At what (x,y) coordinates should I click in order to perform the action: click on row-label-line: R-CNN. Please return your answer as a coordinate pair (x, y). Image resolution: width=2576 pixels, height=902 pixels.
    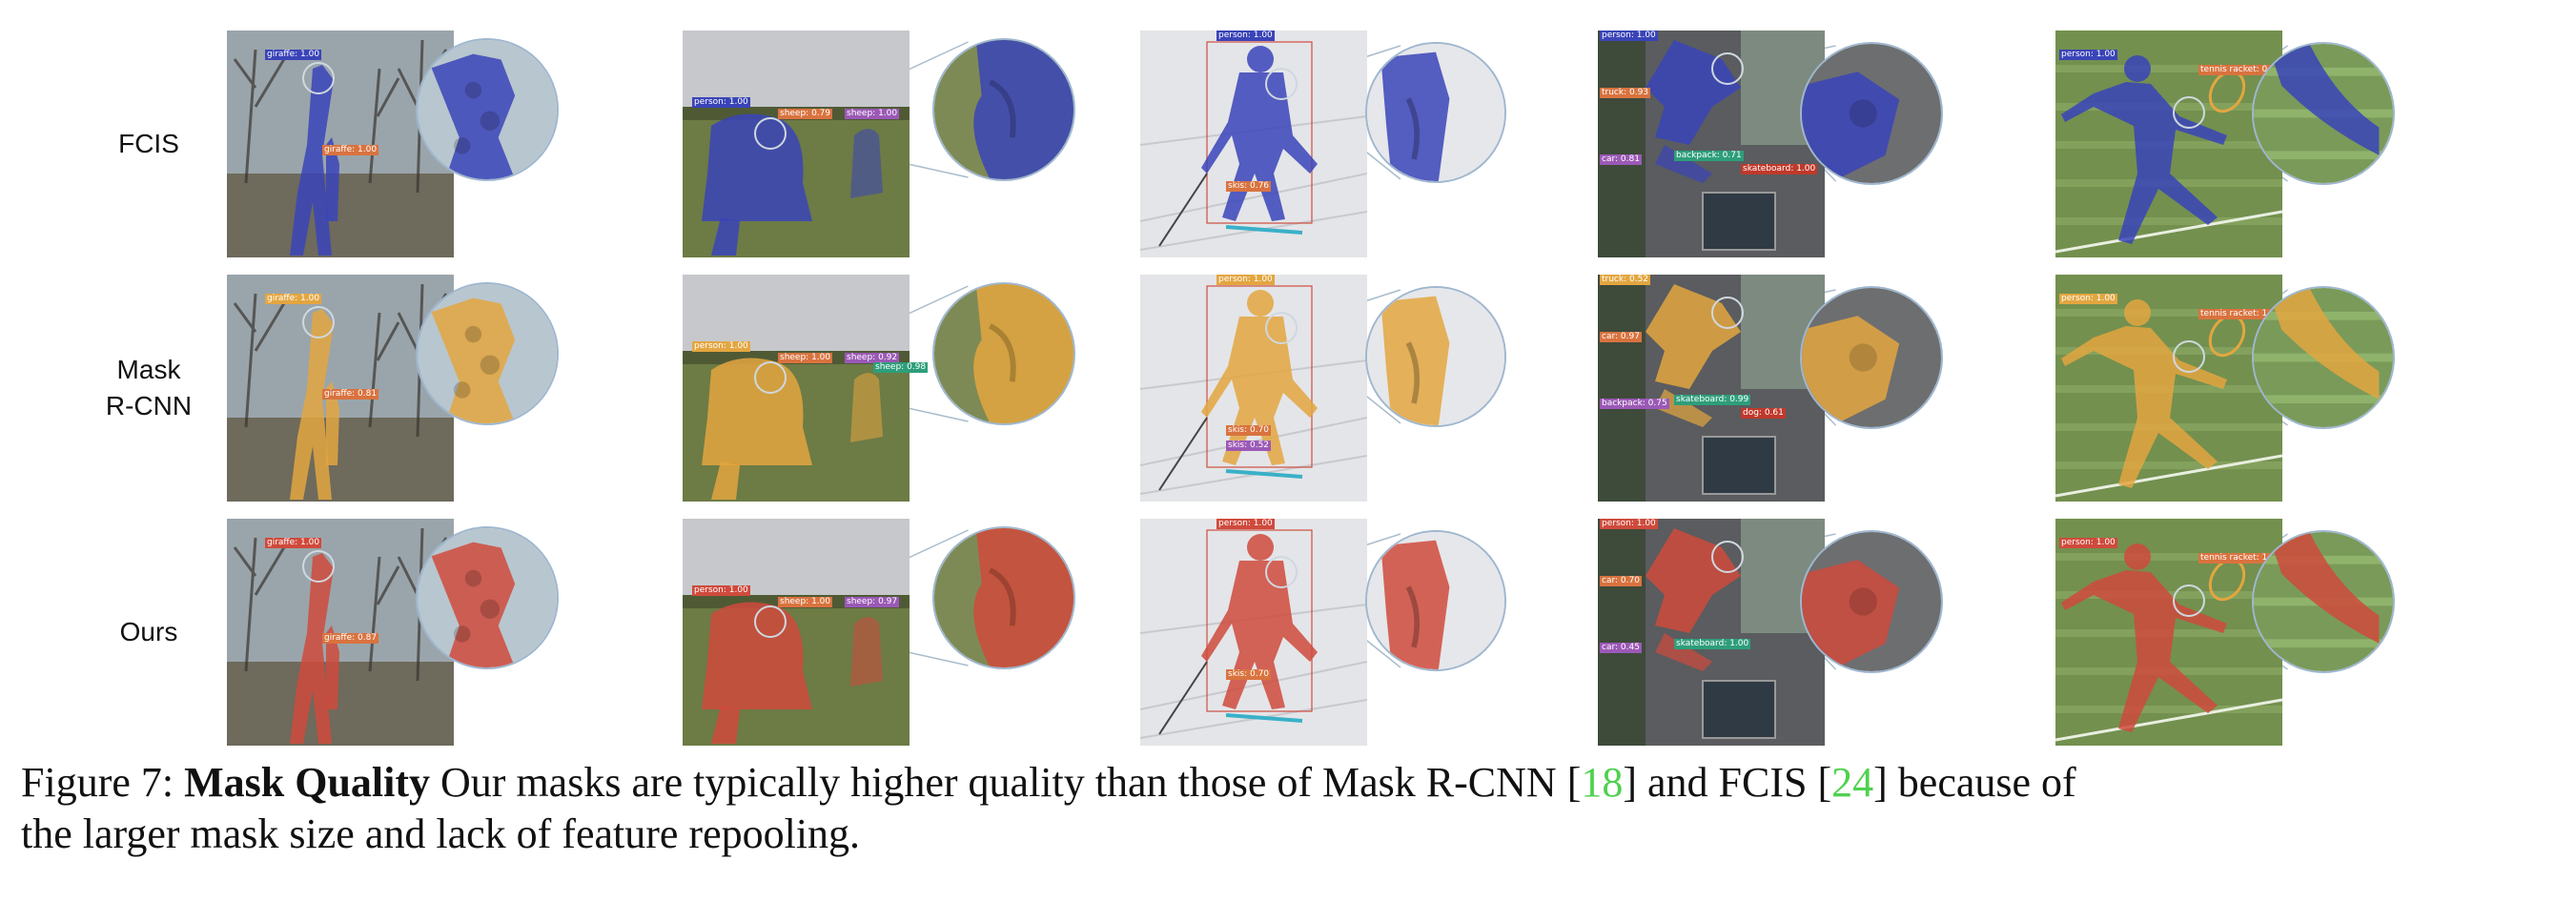
    Looking at the image, I should click on (149, 406).